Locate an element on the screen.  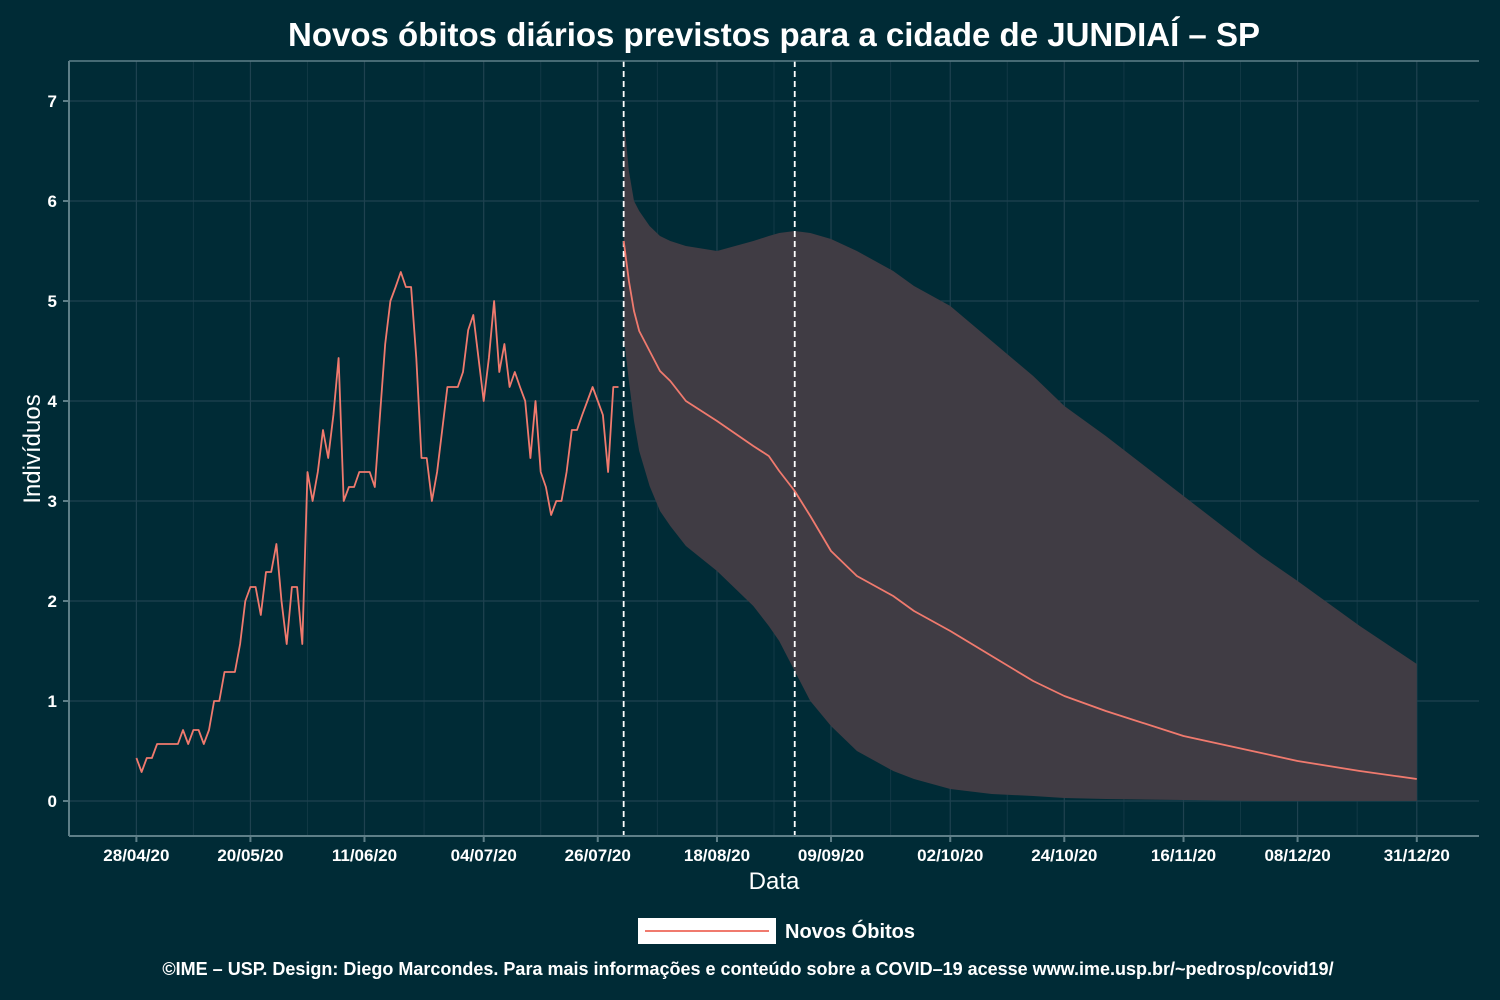
reference-lines is located at coordinates (709, 448).